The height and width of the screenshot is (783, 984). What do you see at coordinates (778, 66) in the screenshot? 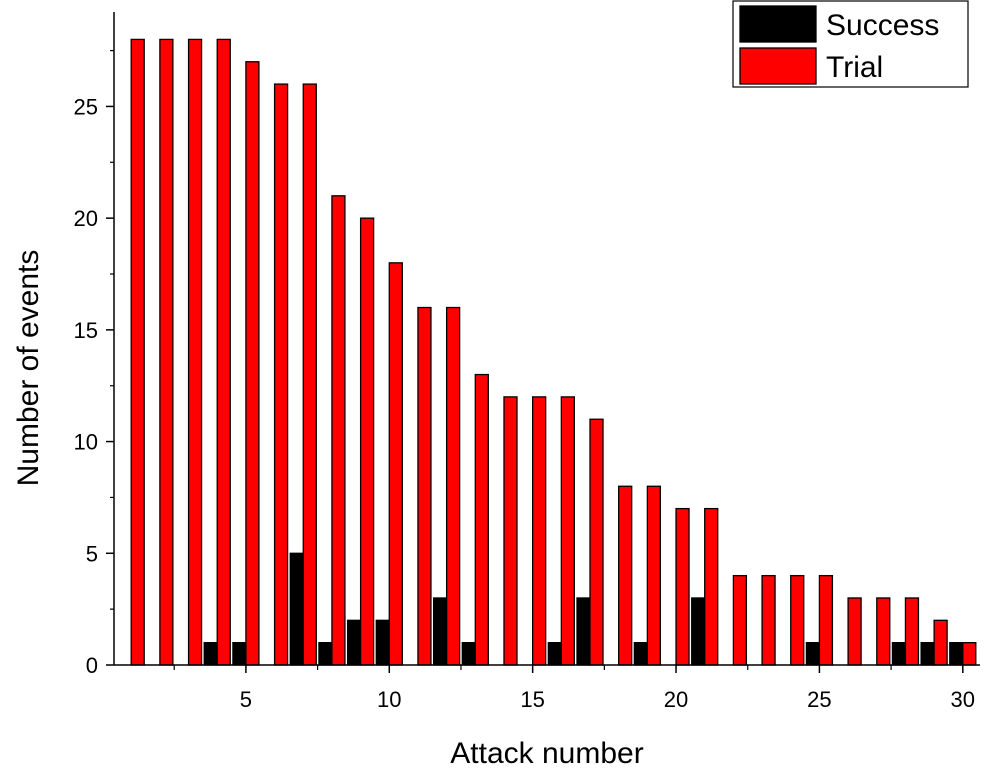
I see `legend-swatch-trial` at bounding box center [778, 66].